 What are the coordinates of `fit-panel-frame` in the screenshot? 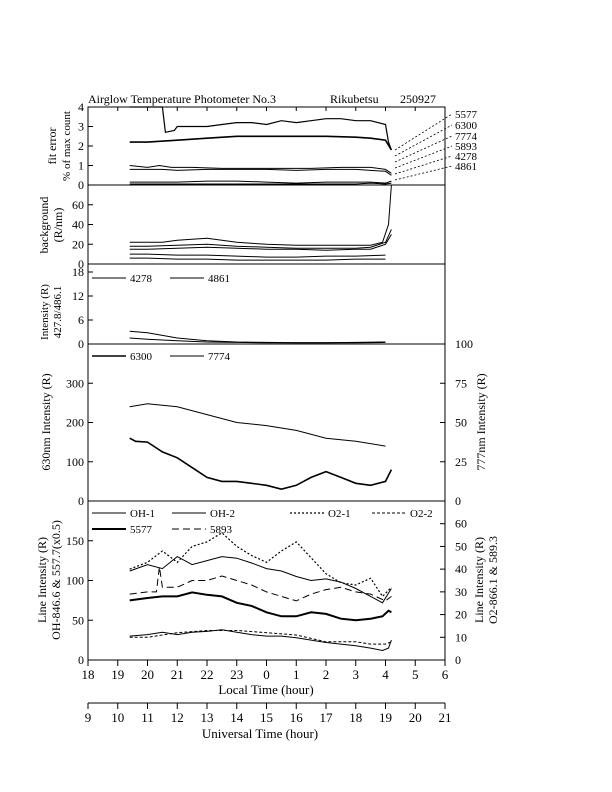 It's located at (266, 146).